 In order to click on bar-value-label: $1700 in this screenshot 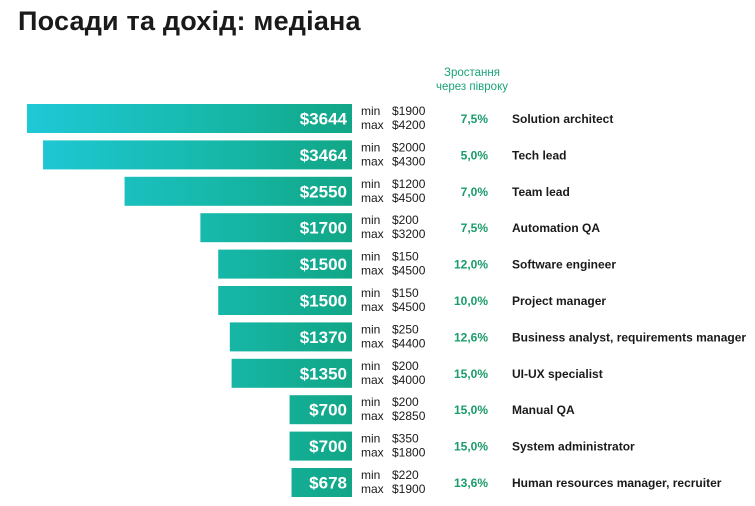, I will do `click(323, 228)`.